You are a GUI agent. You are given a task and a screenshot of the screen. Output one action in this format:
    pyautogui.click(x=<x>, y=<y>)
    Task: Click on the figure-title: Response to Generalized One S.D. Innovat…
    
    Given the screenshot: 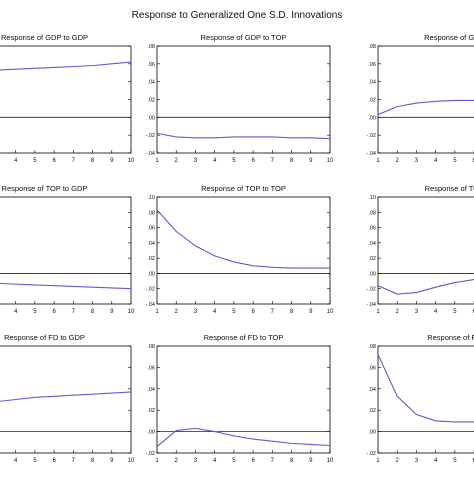 What is the action you would take?
    pyautogui.click(x=237, y=15)
    